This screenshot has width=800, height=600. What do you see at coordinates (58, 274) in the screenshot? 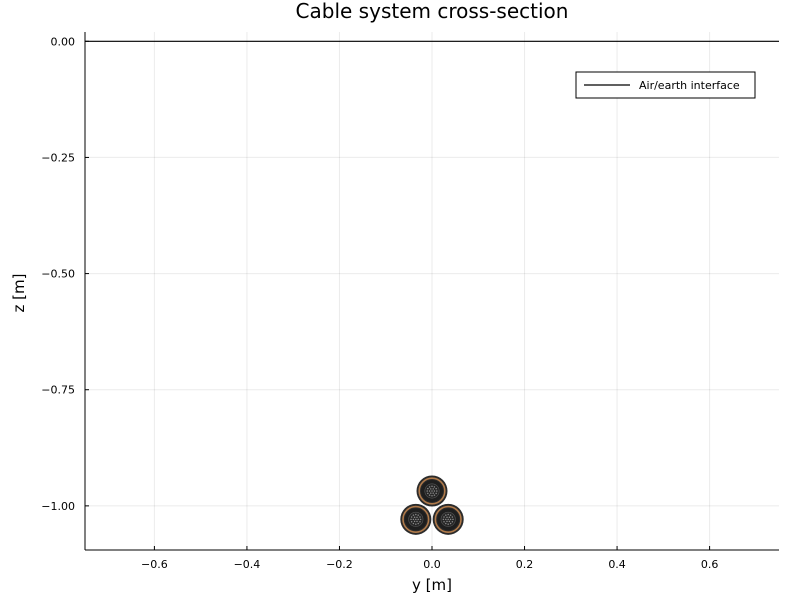
I see `y-tick-label: −0.50` at bounding box center [58, 274].